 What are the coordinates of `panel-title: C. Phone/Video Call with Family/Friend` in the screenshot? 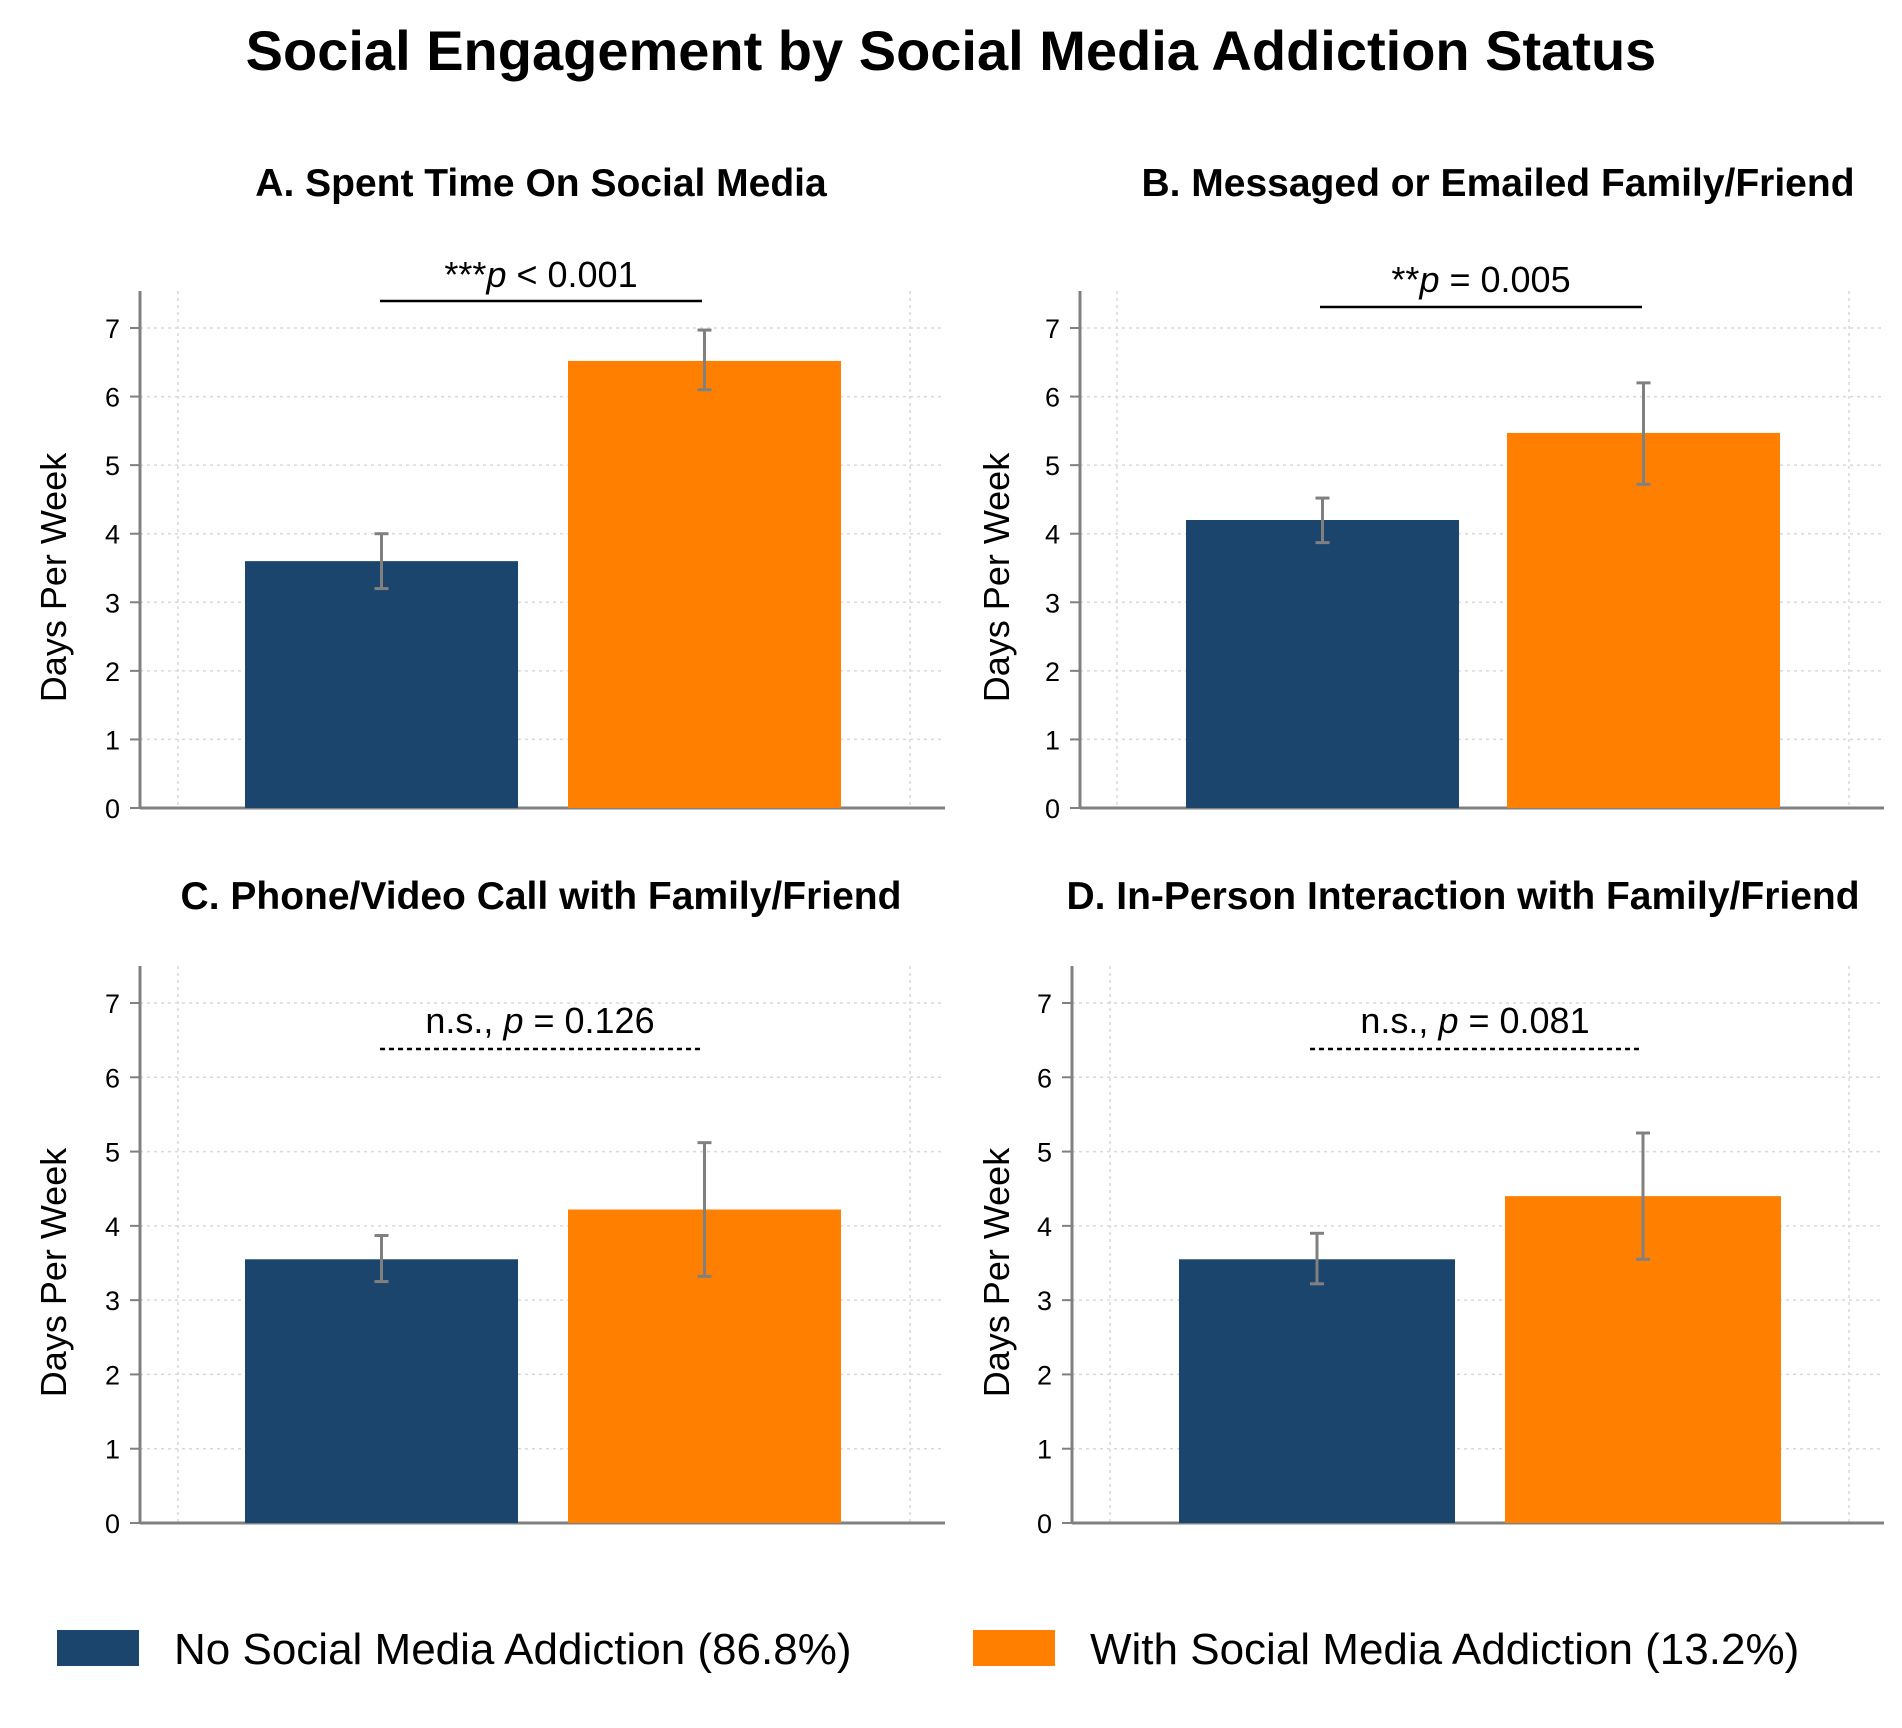 It's located at (541, 896).